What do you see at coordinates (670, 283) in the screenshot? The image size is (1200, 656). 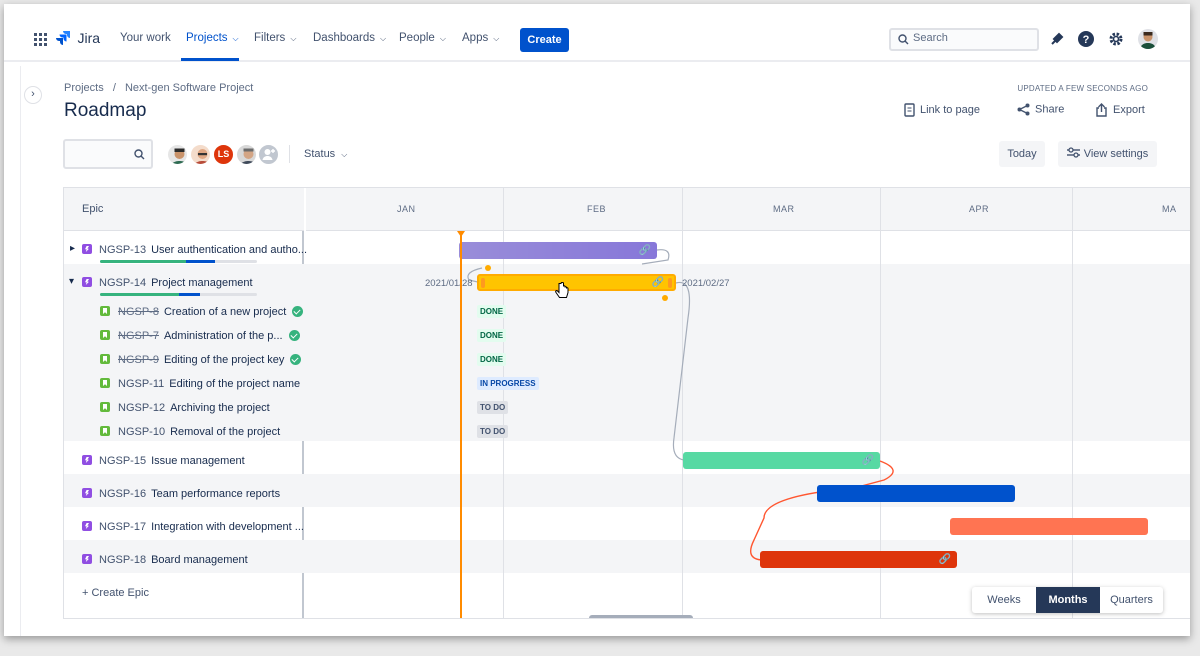 I see `resize-handle-right` at bounding box center [670, 283].